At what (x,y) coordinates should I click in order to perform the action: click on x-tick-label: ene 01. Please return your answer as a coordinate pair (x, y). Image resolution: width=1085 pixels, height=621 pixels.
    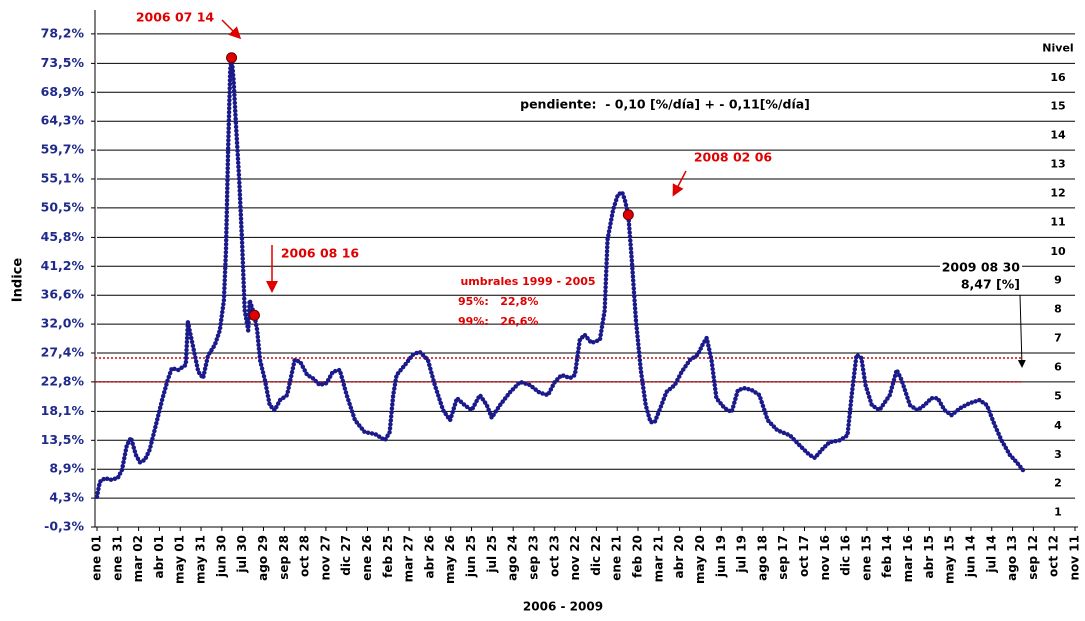
    Looking at the image, I should click on (97, 558).